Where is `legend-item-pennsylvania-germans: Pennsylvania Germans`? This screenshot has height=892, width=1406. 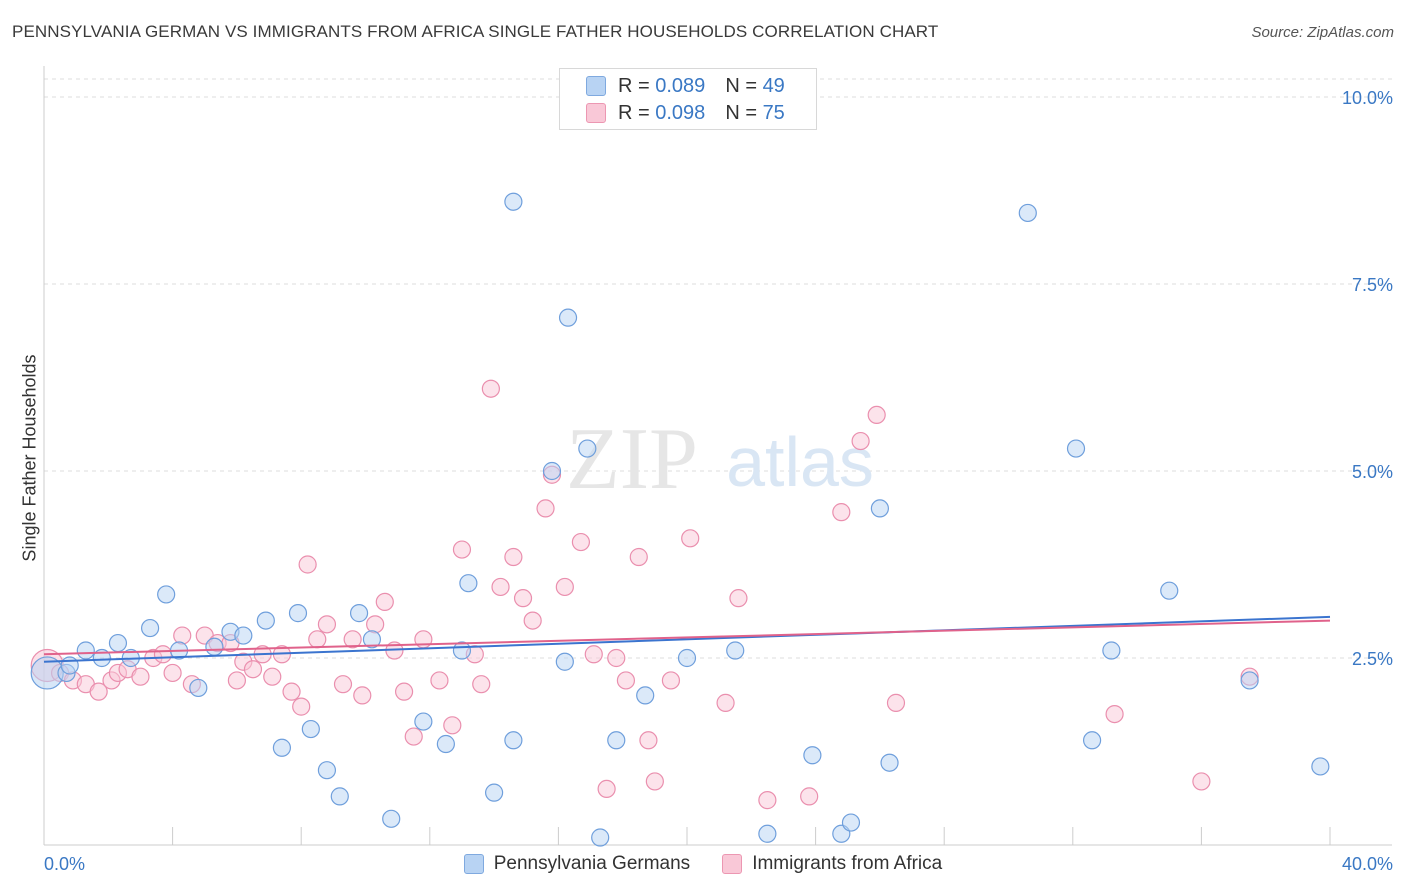
legend-item-pennsylvania-germans: Pennsylvania Germans is located at coordinates (577, 864).